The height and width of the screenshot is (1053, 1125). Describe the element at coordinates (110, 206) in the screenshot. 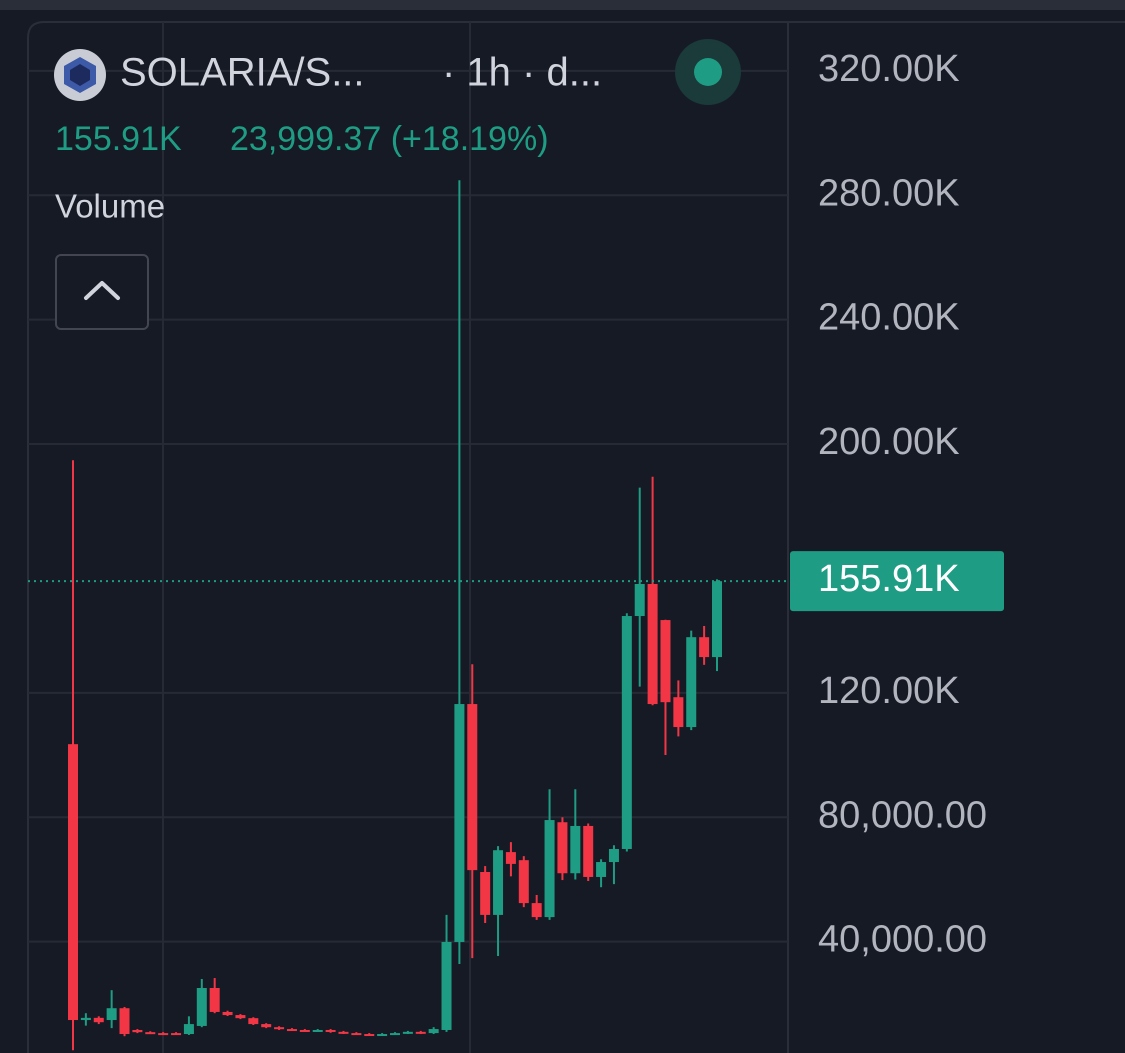

I see `indicator-name: Volume` at that location.